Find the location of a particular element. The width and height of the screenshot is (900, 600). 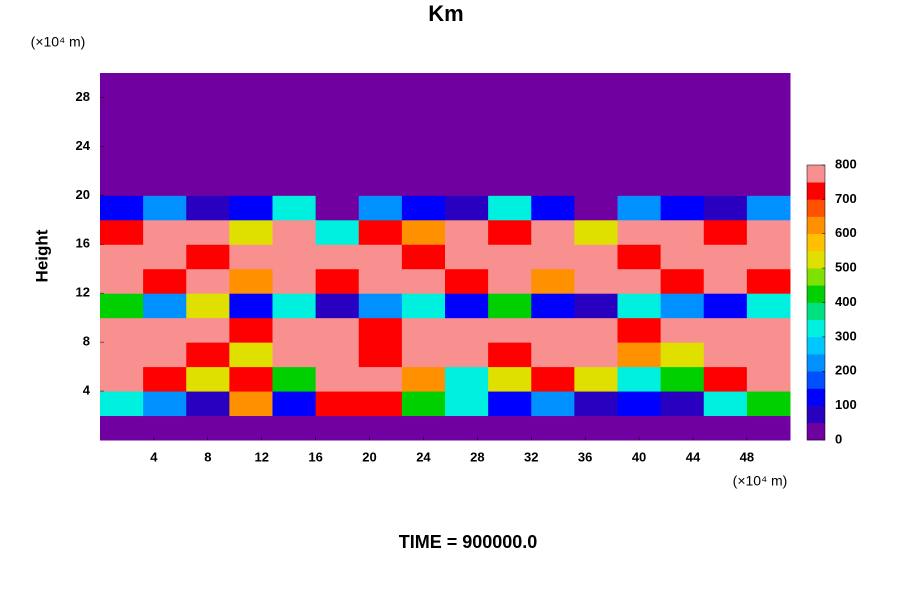

chart-title: Km is located at coordinates (445, 13).